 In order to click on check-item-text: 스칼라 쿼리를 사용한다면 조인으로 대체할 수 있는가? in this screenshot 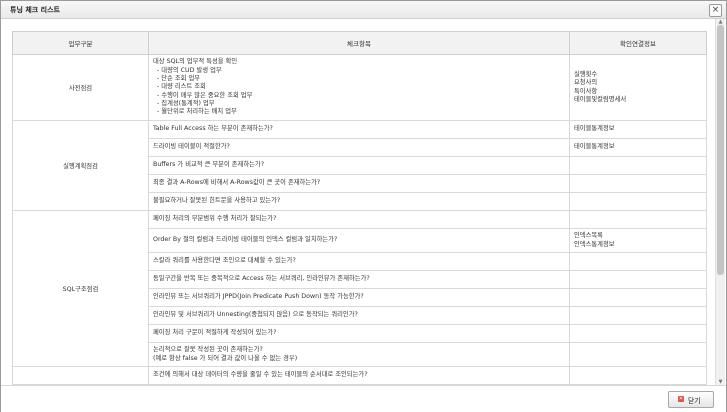, I will do `click(224, 261)`.